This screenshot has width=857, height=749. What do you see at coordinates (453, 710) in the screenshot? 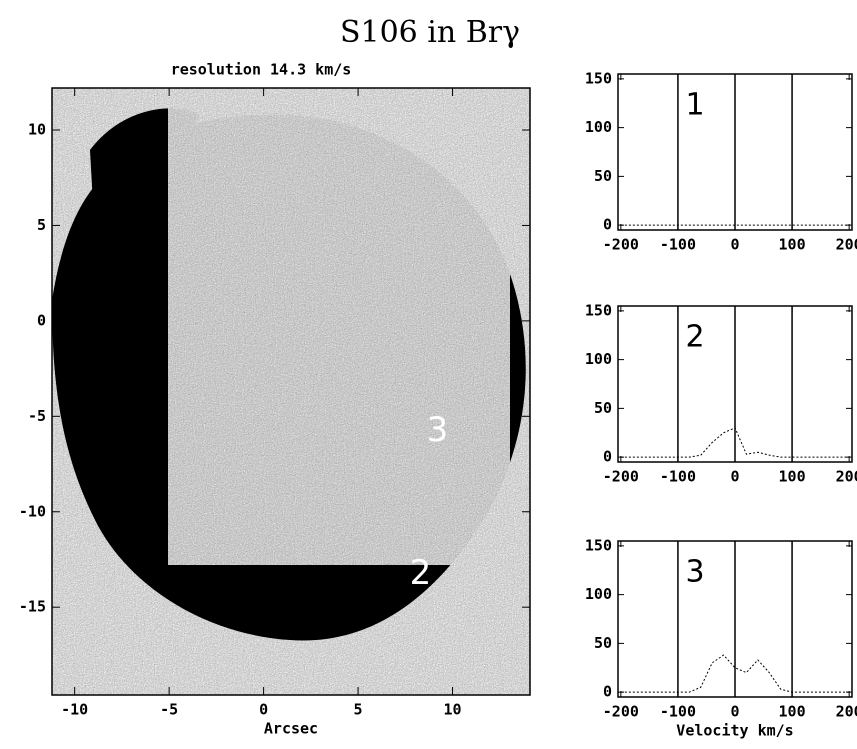
I see `x-tick-label: 10` at bounding box center [453, 710].